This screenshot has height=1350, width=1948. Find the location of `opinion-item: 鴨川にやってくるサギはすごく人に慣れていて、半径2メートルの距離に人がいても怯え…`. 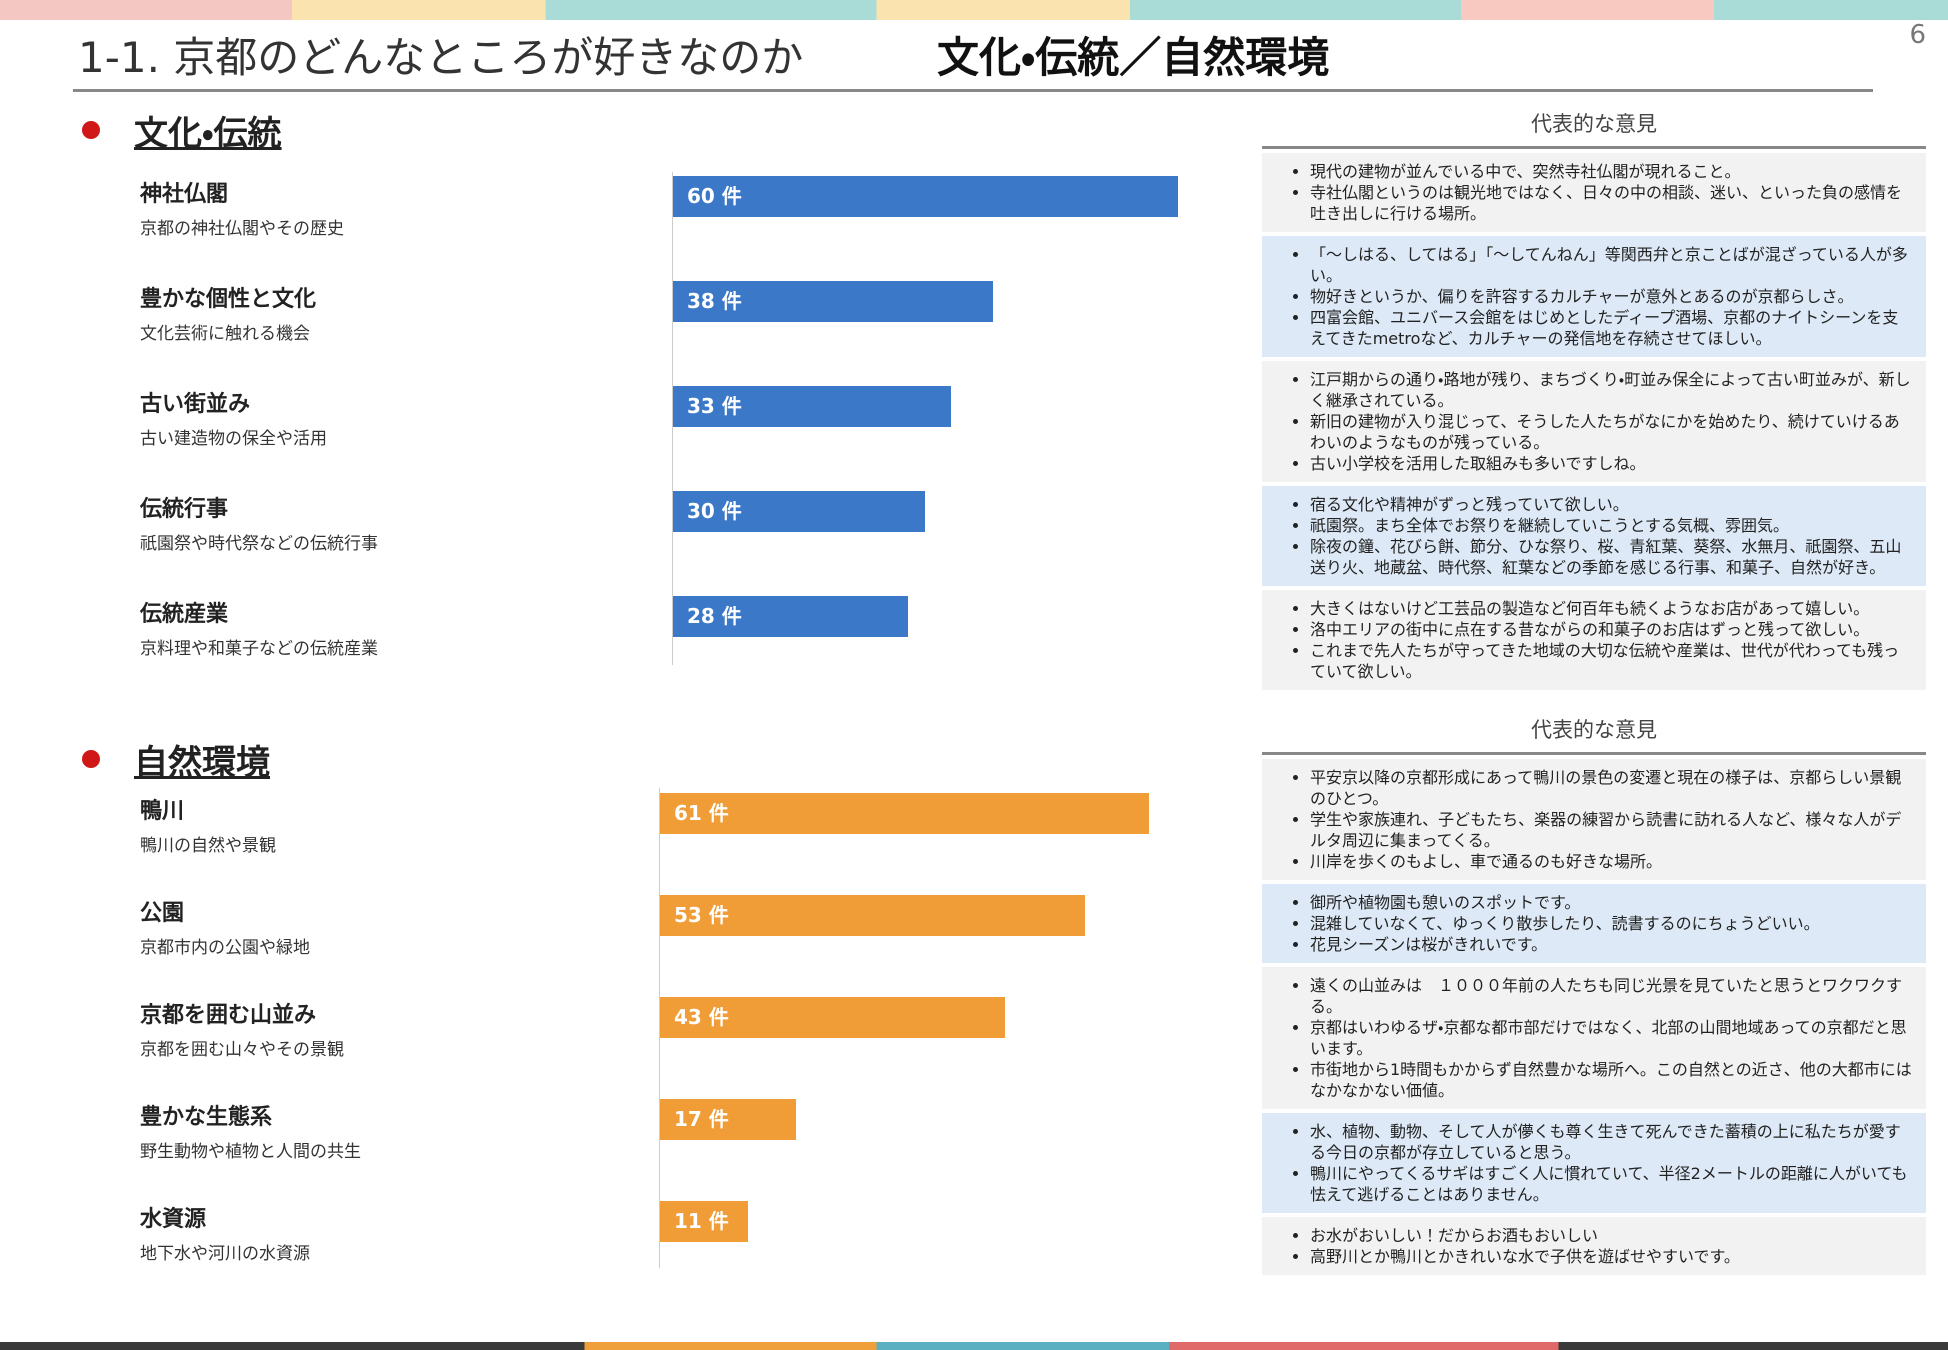

opinion-item: 鴨川にやってくるサギはすごく人に慣れていて、半径2メートルの距離に人がいても怯え… is located at coordinates (1612, 1184).